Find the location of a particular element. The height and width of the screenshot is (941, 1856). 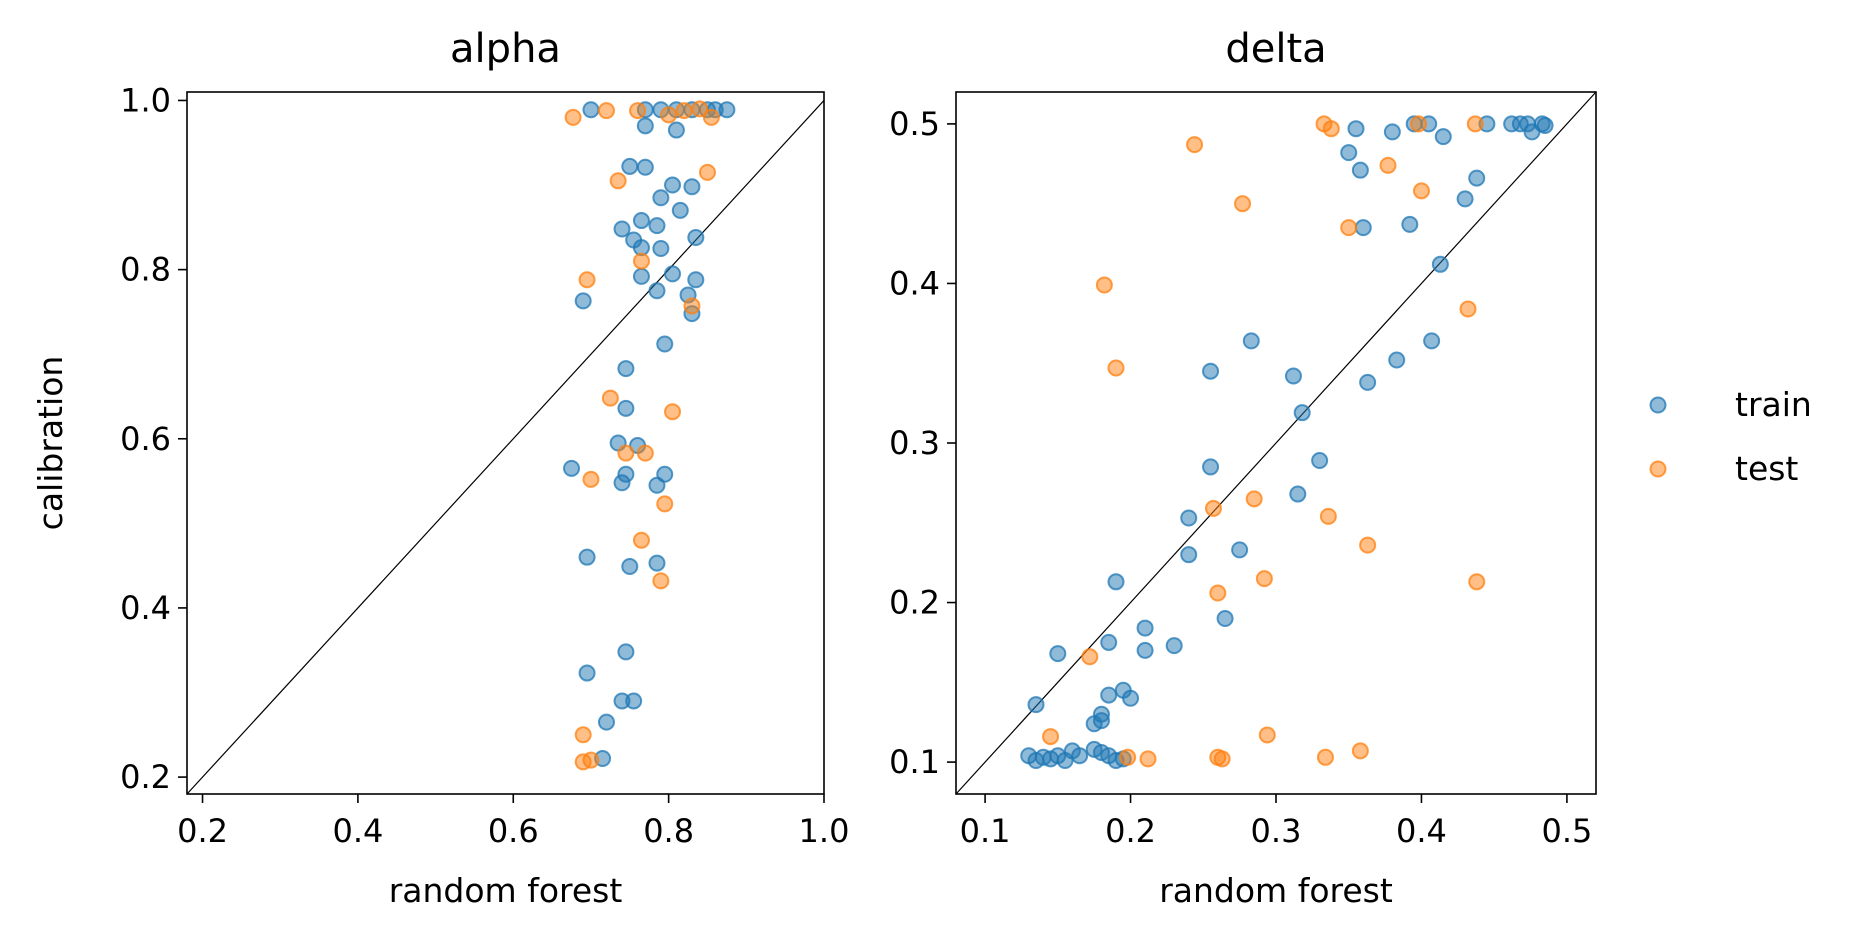

x-tick-label: 0.6 is located at coordinates (513, 831).